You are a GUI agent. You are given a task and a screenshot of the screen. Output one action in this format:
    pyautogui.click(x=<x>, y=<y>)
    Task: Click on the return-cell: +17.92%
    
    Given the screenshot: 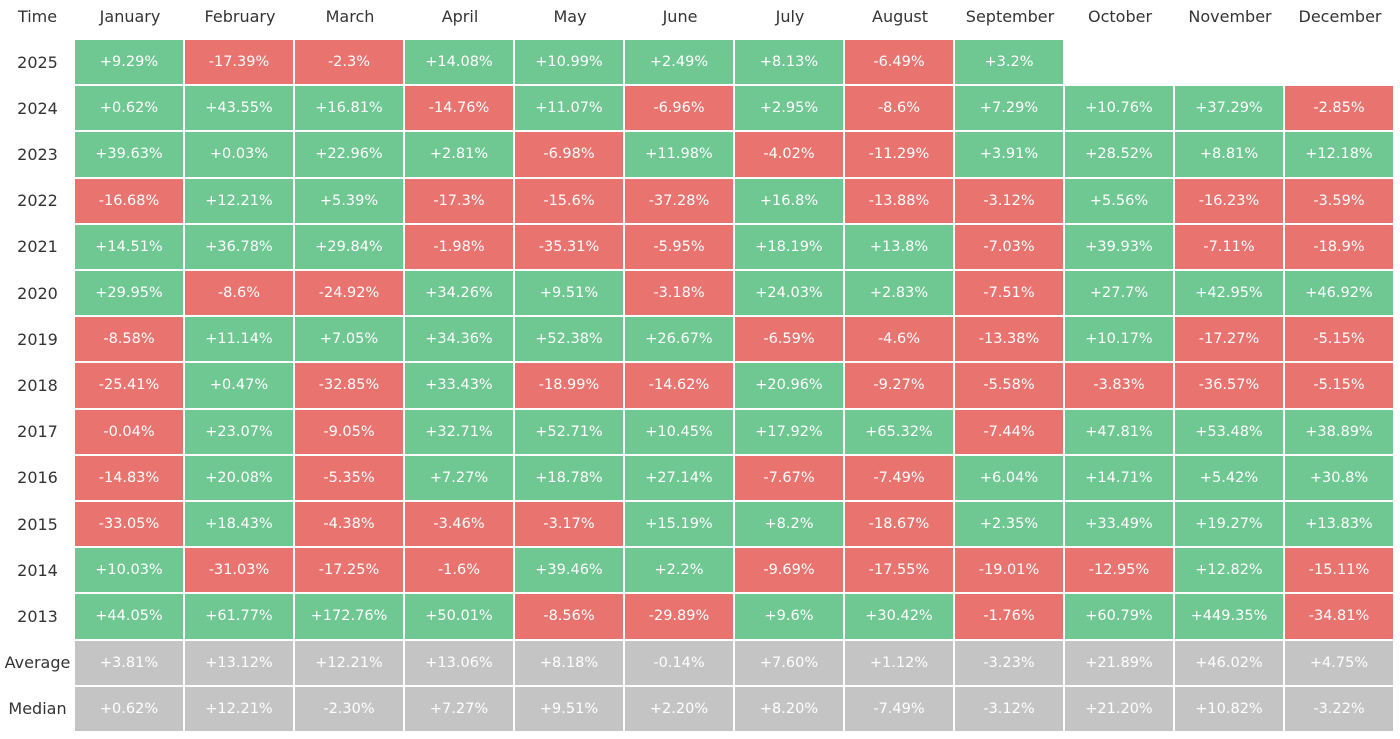 What is the action you would take?
    pyautogui.click(x=789, y=431)
    